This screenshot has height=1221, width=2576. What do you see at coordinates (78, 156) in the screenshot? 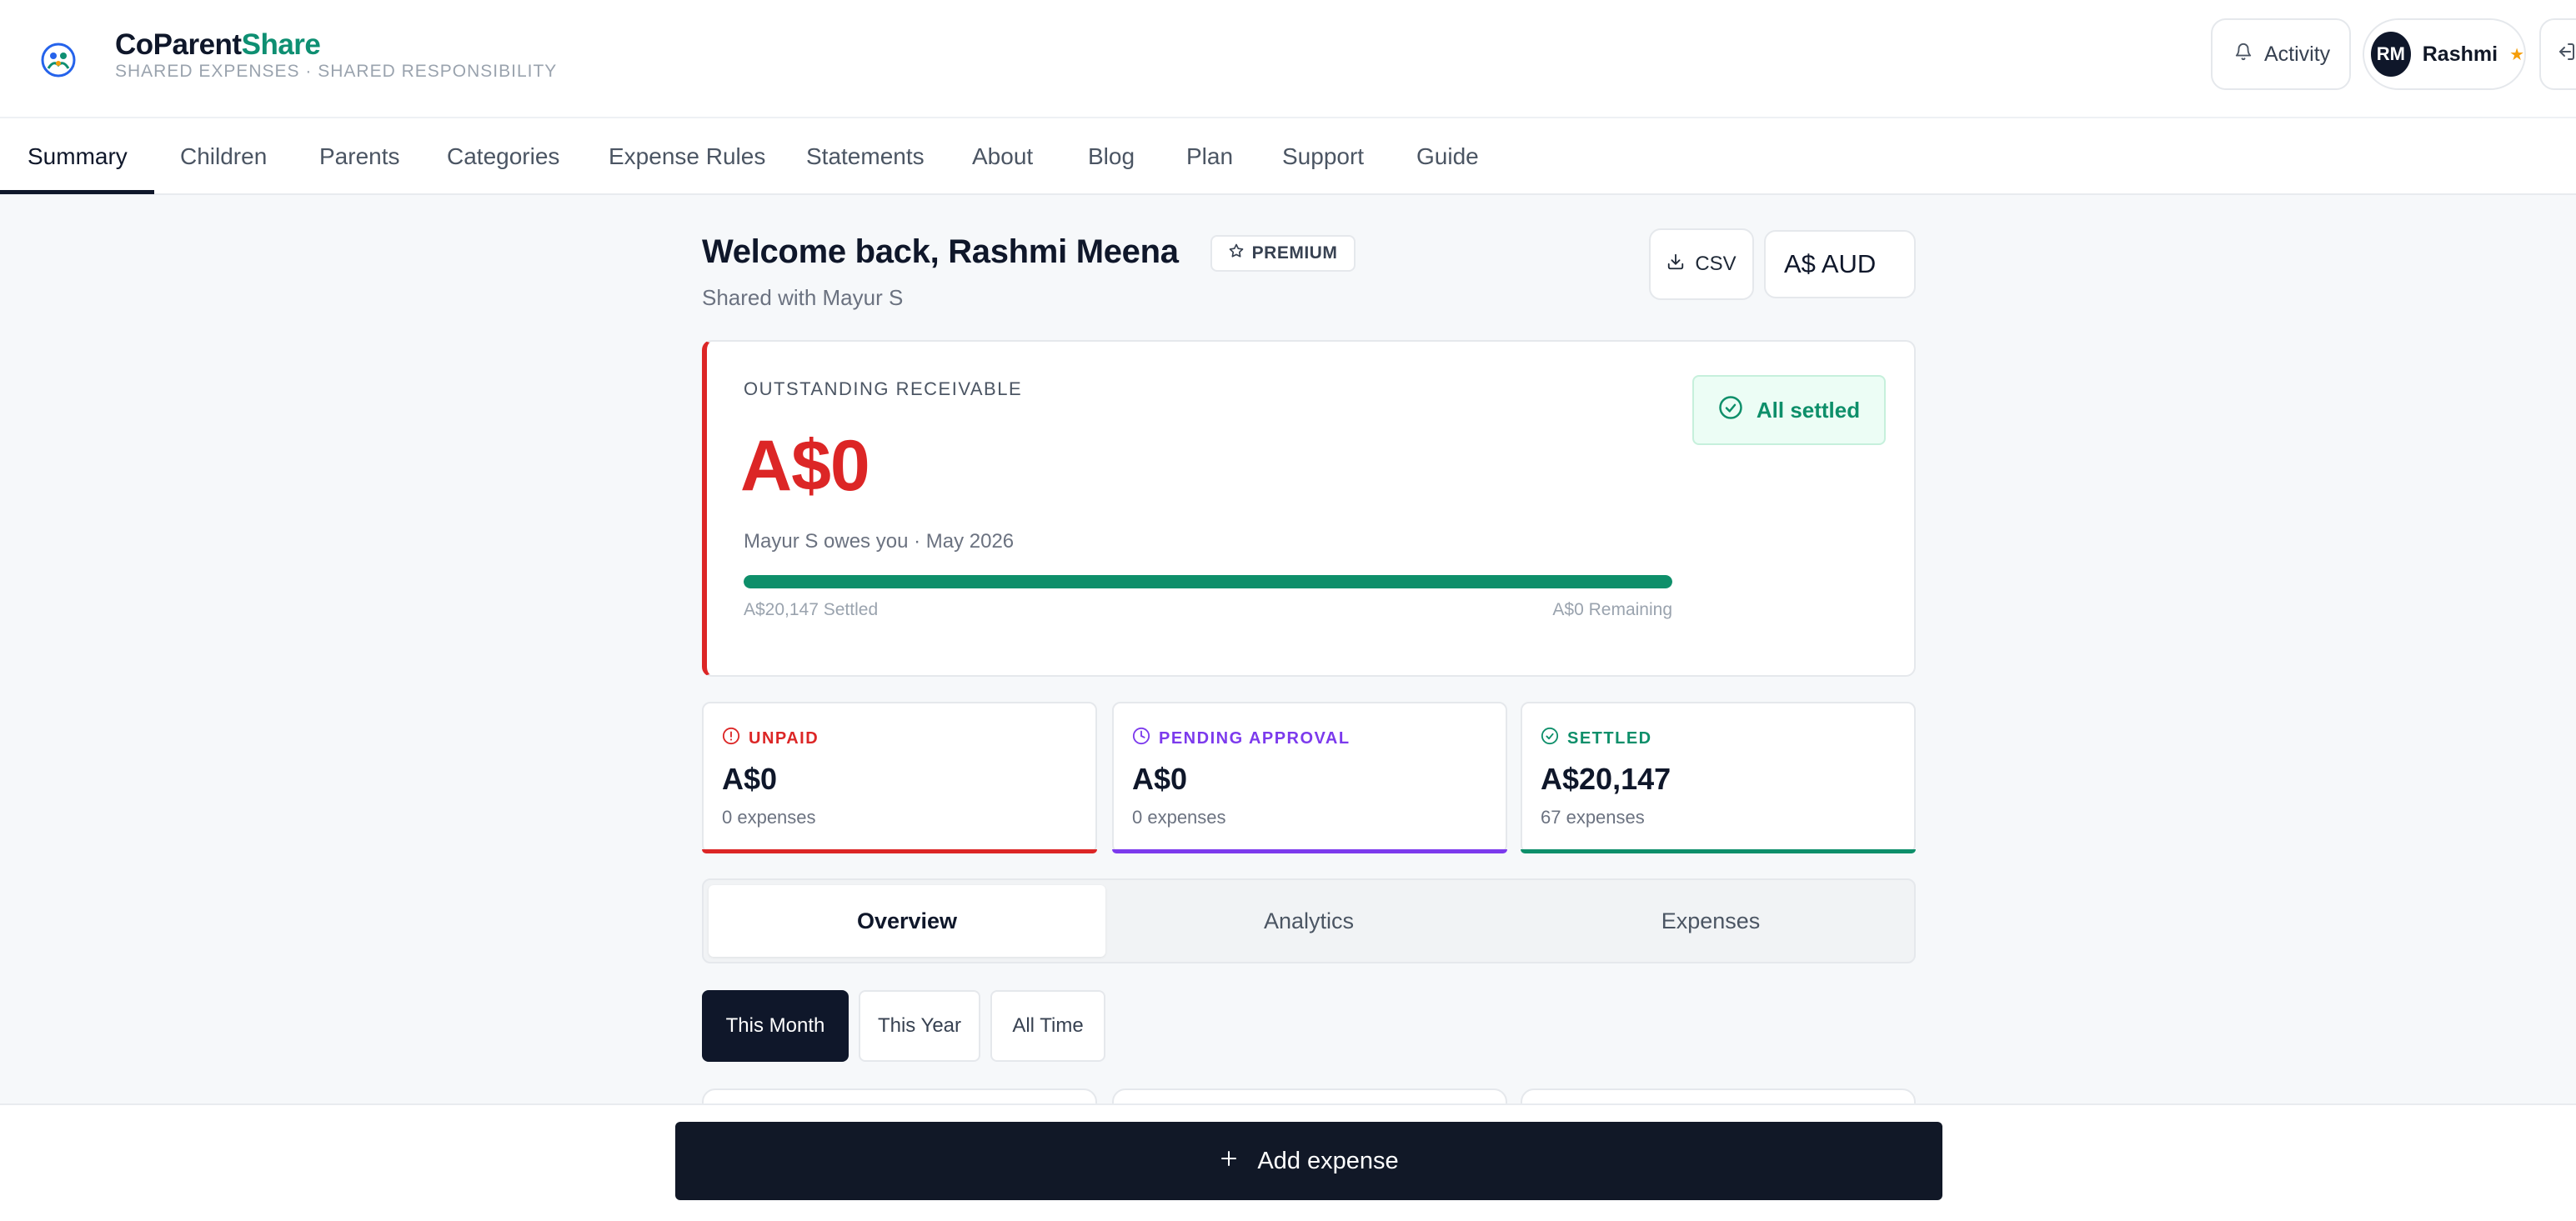
I see `nav-summary: Summary` at bounding box center [78, 156].